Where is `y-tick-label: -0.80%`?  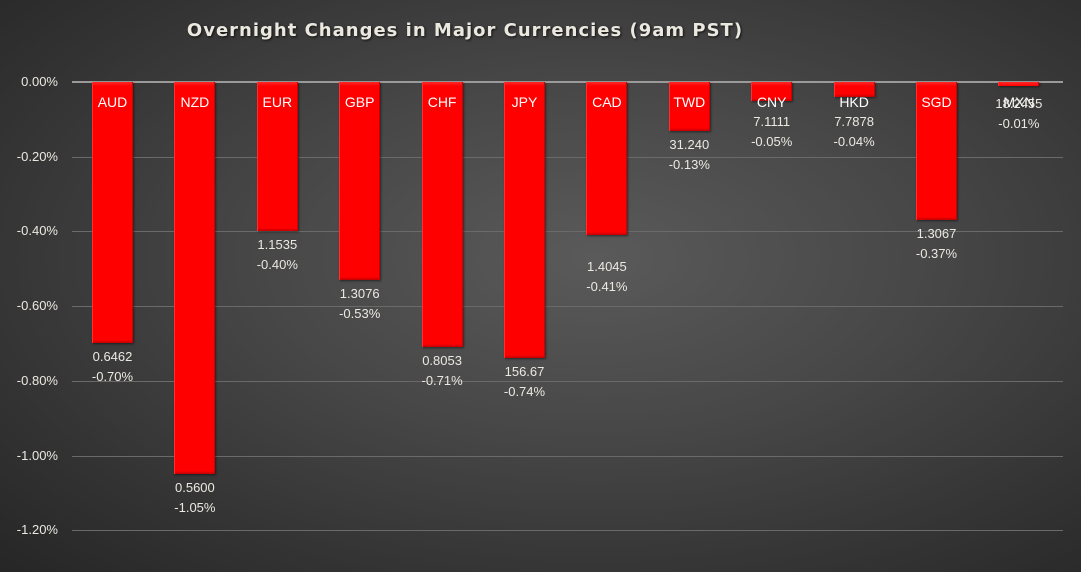
y-tick-label: -0.80% is located at coordinates (37, 380).